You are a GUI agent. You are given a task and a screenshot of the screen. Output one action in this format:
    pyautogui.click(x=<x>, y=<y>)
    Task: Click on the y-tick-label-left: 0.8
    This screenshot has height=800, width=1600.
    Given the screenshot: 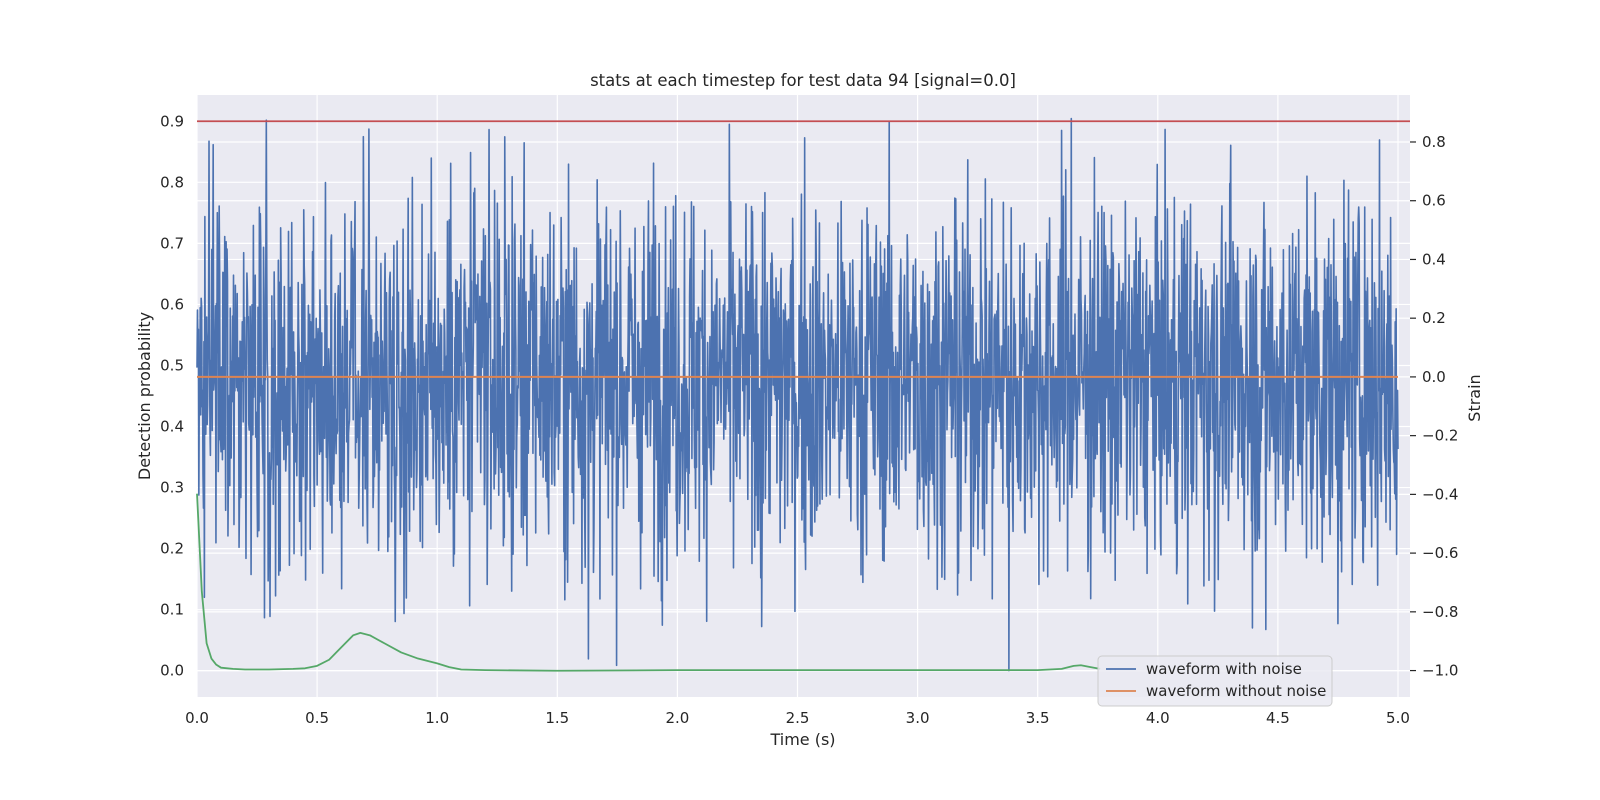 What is the action you would take?
    pyautogui.click(x=172, y=182)
    